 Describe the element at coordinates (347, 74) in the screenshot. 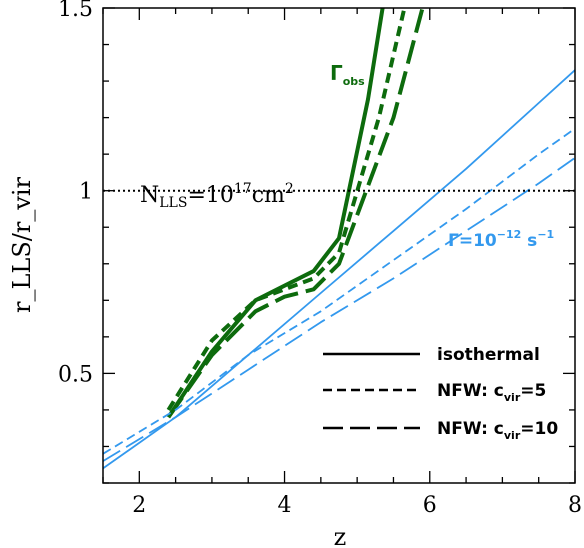

I see `gamma-obs-label: Γobs` at that location.